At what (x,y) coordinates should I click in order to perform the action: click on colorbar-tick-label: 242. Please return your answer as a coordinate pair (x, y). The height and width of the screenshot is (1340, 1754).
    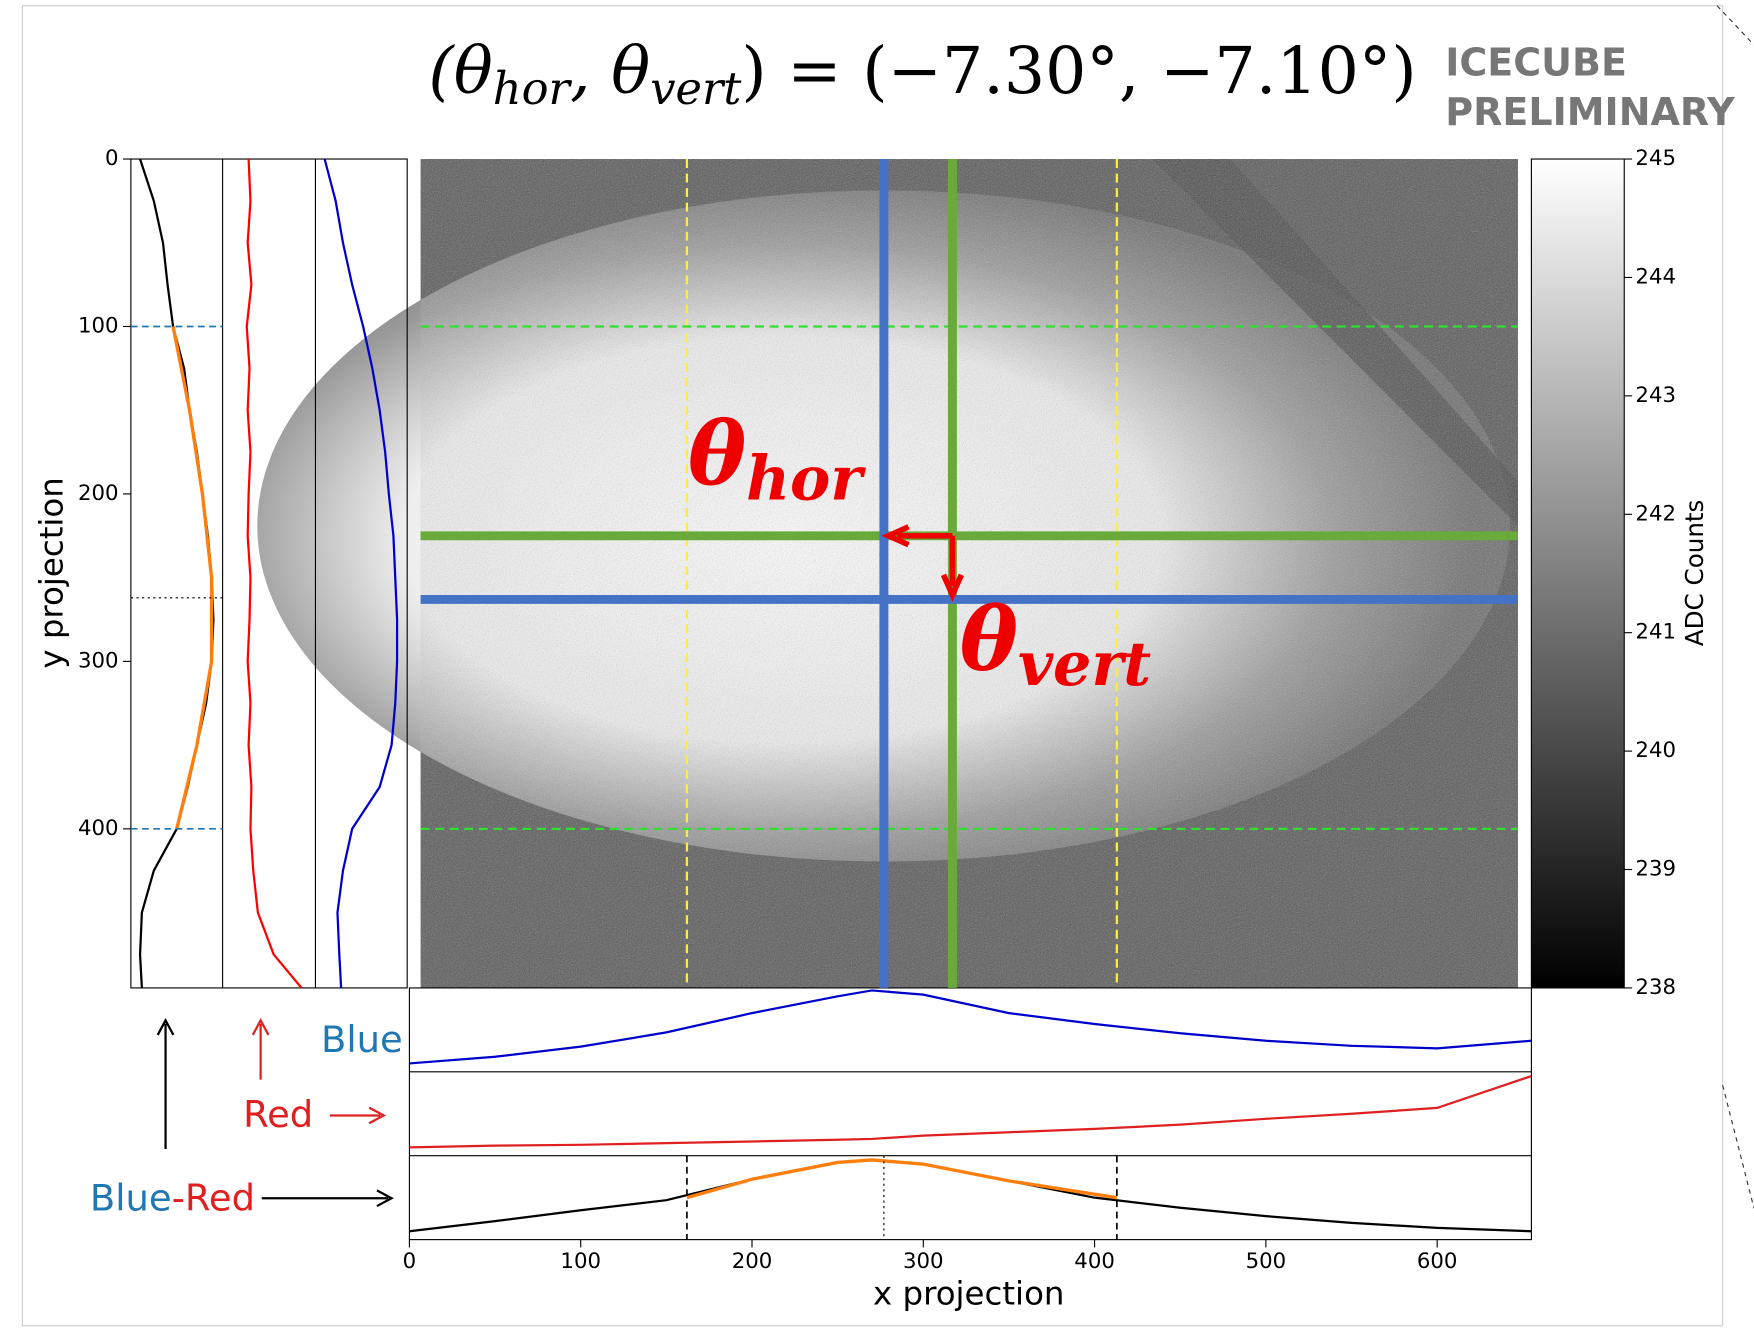
    Looking at the image, I should click on (1655, 513).